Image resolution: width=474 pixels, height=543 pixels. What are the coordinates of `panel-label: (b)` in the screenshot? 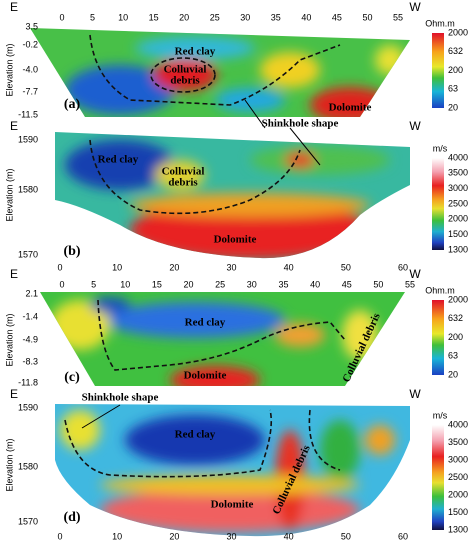 It's located at (71, 251).